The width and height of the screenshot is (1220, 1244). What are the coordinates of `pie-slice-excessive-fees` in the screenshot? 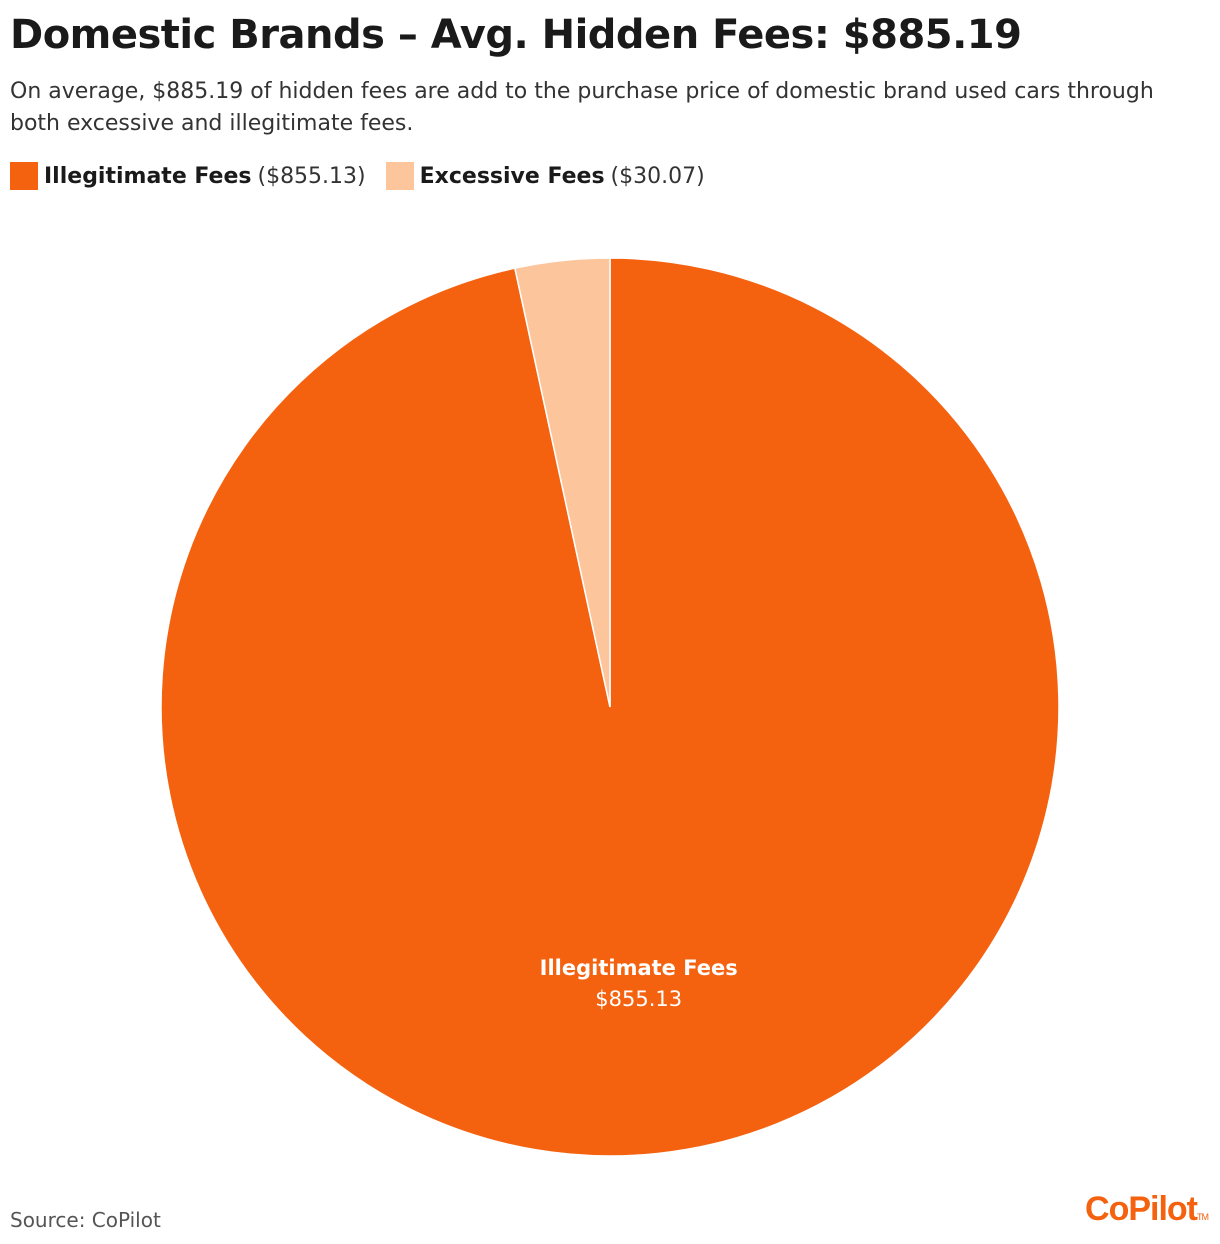 It's located at (562, 482).